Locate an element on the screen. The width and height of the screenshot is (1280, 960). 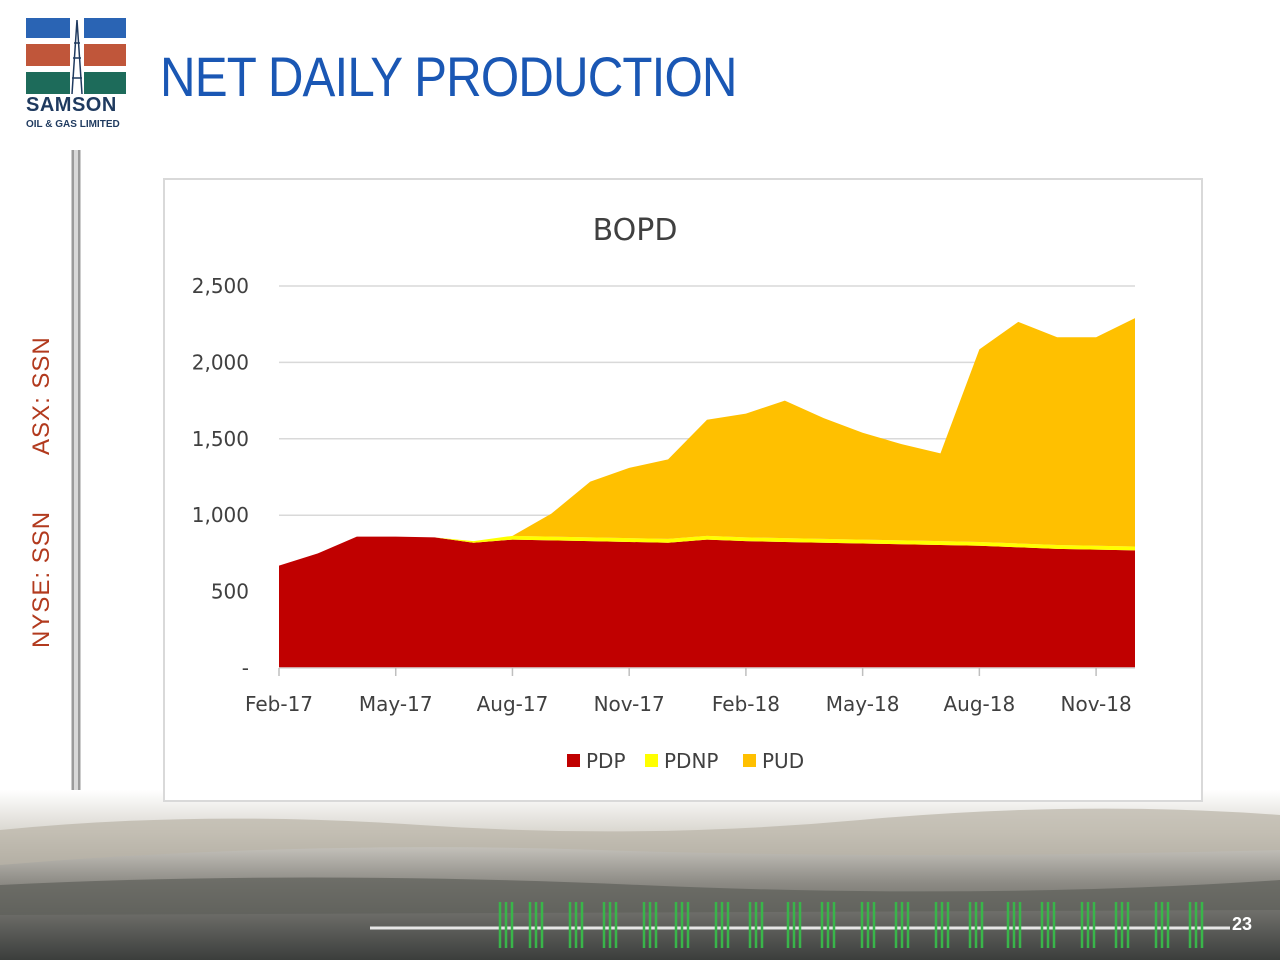
legend-label-pdp: PDP is located at coordinates (606, 761).